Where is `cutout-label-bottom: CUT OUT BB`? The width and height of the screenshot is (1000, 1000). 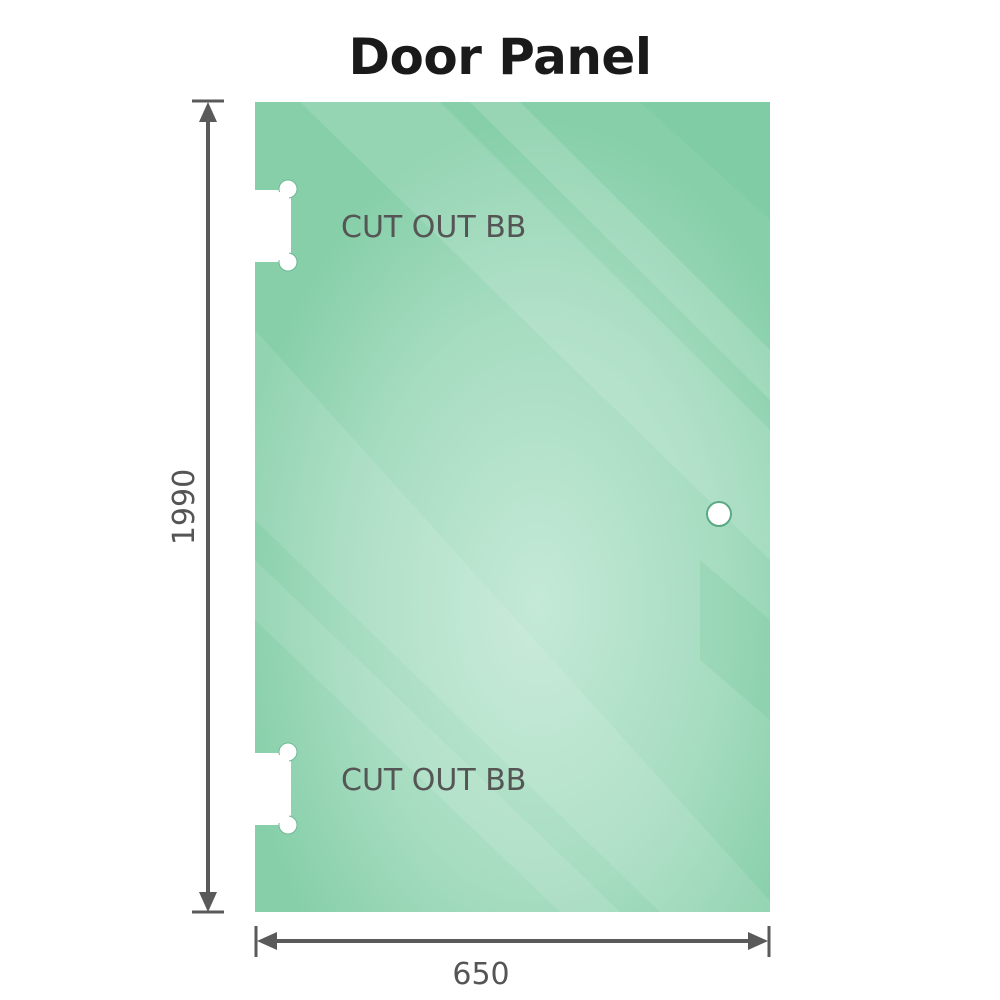
cutout-label-bottom: CUT OUT BB is located at coordinates (433, 780).